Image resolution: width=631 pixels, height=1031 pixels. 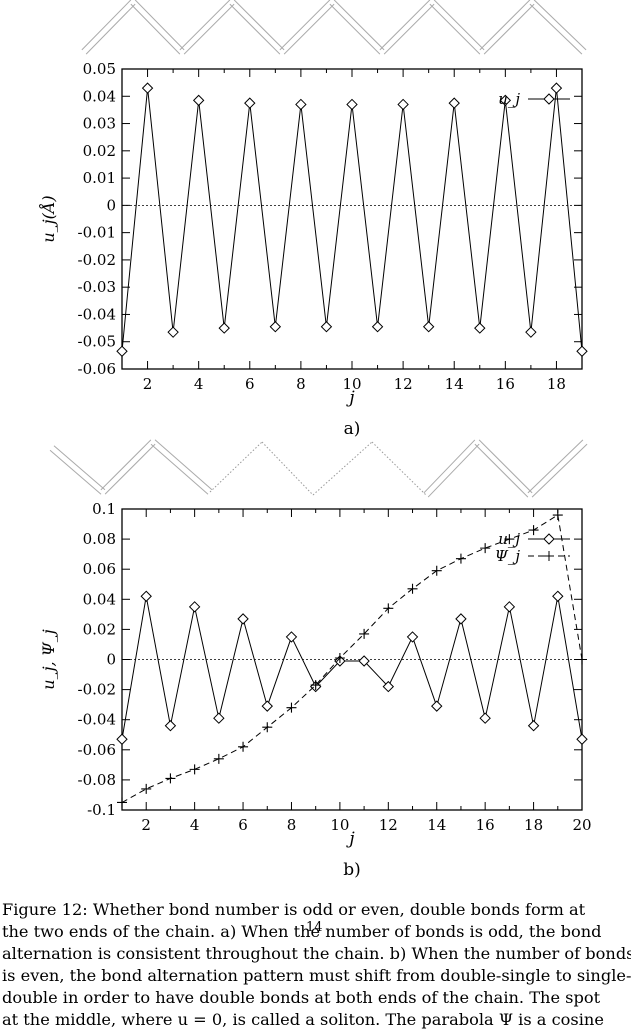 What do you see at coordinates (99, 539) in the screenshot?
I see `y-tick-label: 0.08` at bounding box center [99, 539].